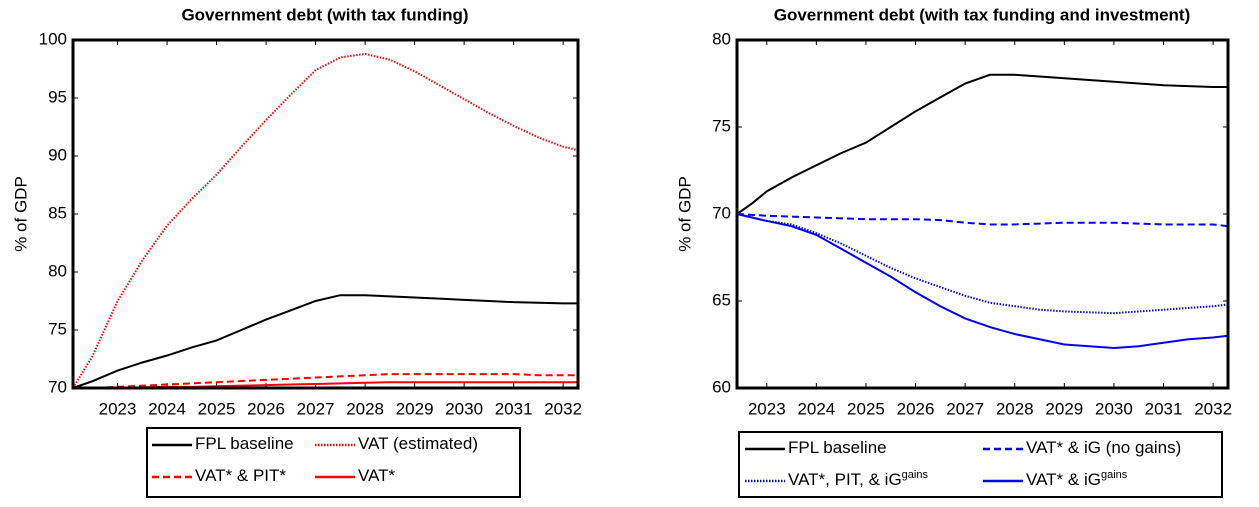 This screenshot has height=507, width=1259. I want to click on y-tick-label: 95, so click(57, 96).